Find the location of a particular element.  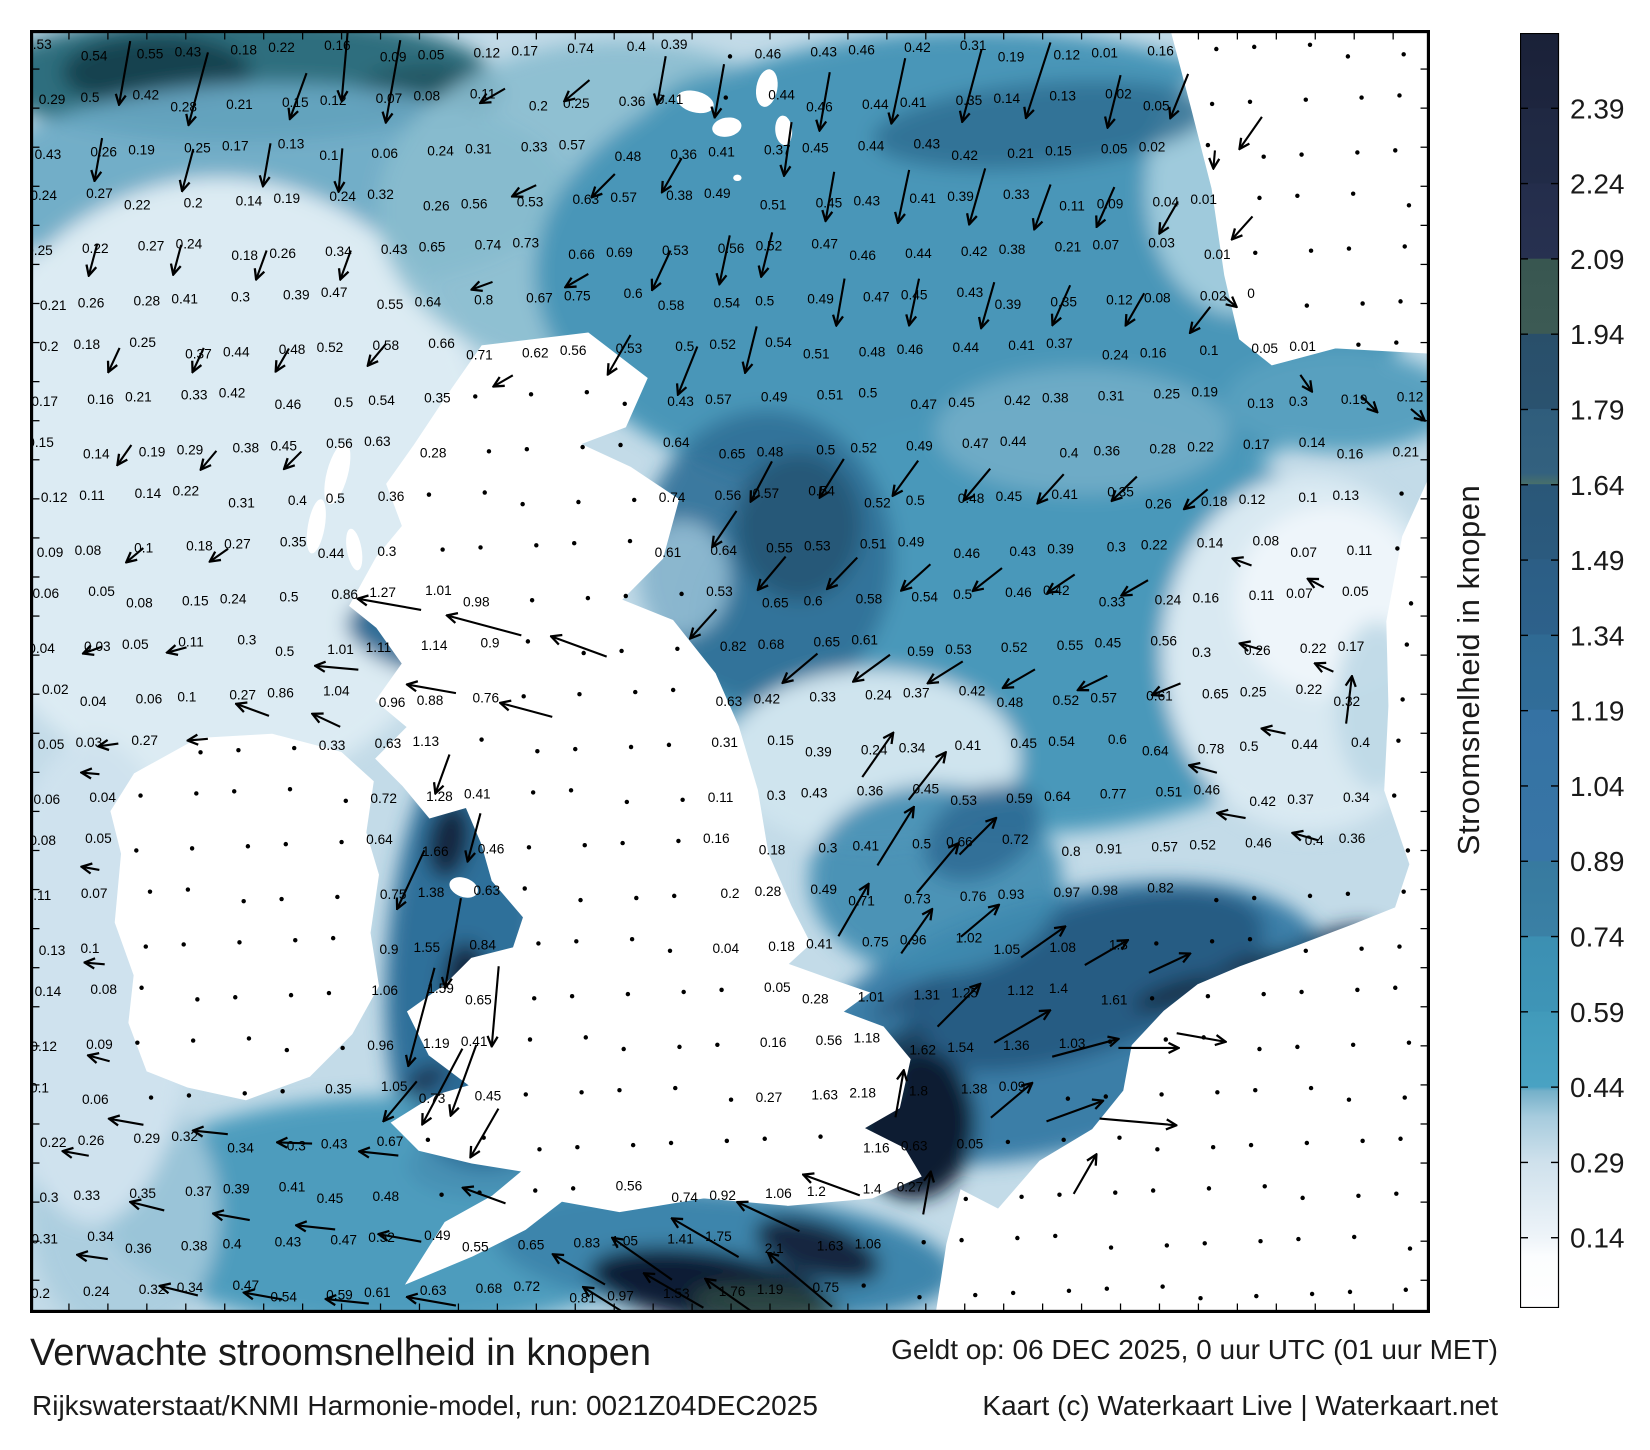

speed-label: 0.17 is located at coordinates (235, 145).